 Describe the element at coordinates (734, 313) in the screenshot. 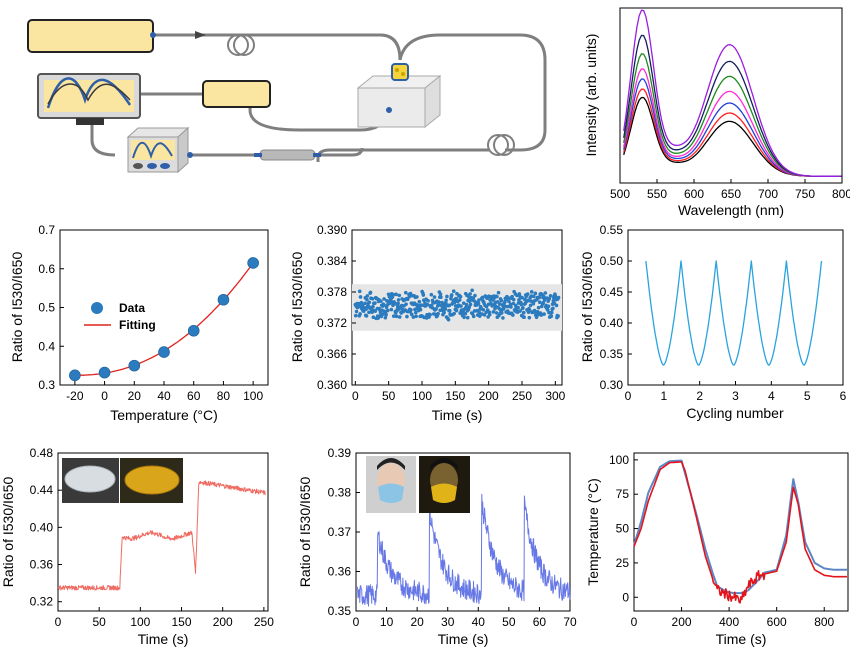

I see `cycling-line` at that location.